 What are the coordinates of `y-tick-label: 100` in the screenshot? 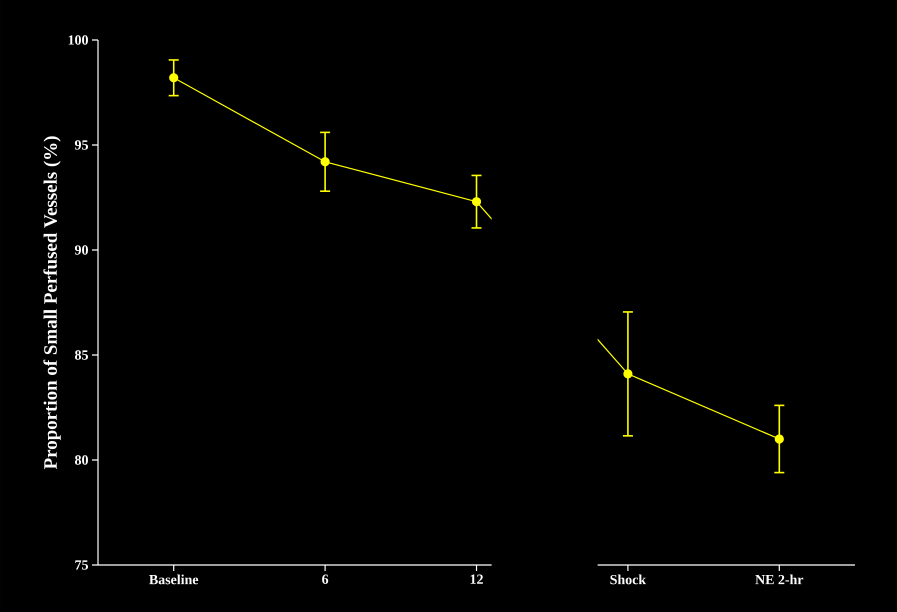 It's located at (78, 40).